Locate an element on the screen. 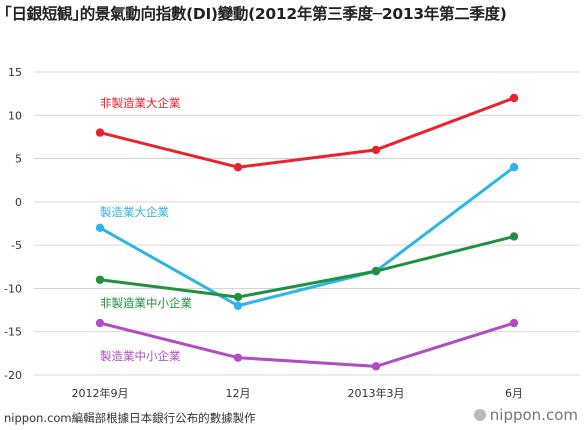  y-tick-label: 0 is located at coordinates (18, 202).